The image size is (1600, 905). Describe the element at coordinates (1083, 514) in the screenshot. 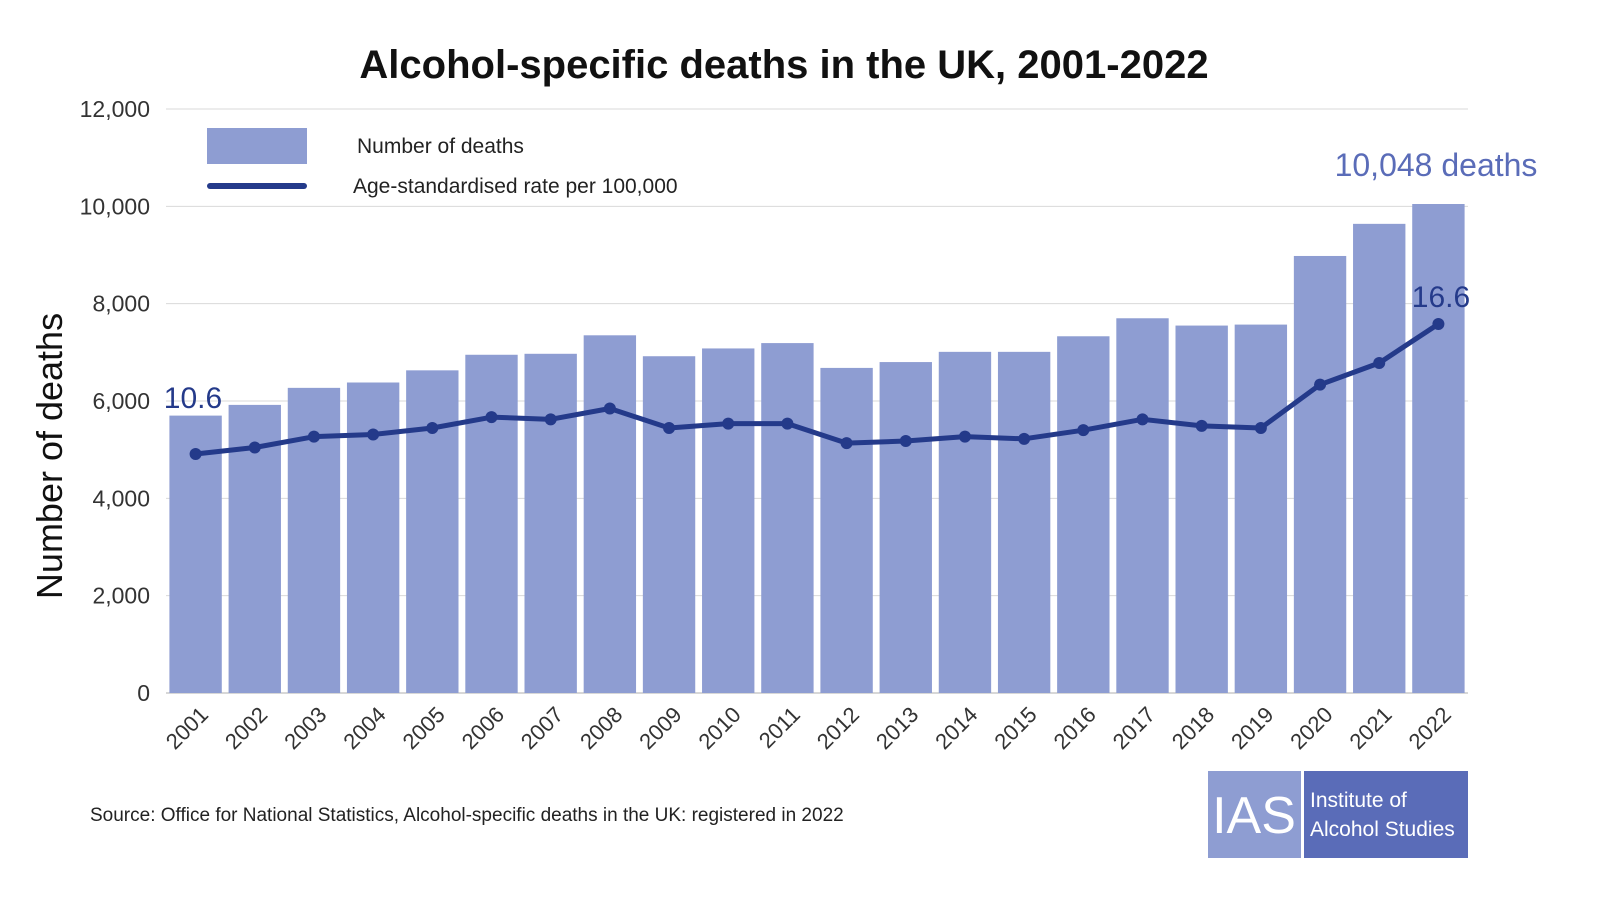

I see `bar-2016` at that location.